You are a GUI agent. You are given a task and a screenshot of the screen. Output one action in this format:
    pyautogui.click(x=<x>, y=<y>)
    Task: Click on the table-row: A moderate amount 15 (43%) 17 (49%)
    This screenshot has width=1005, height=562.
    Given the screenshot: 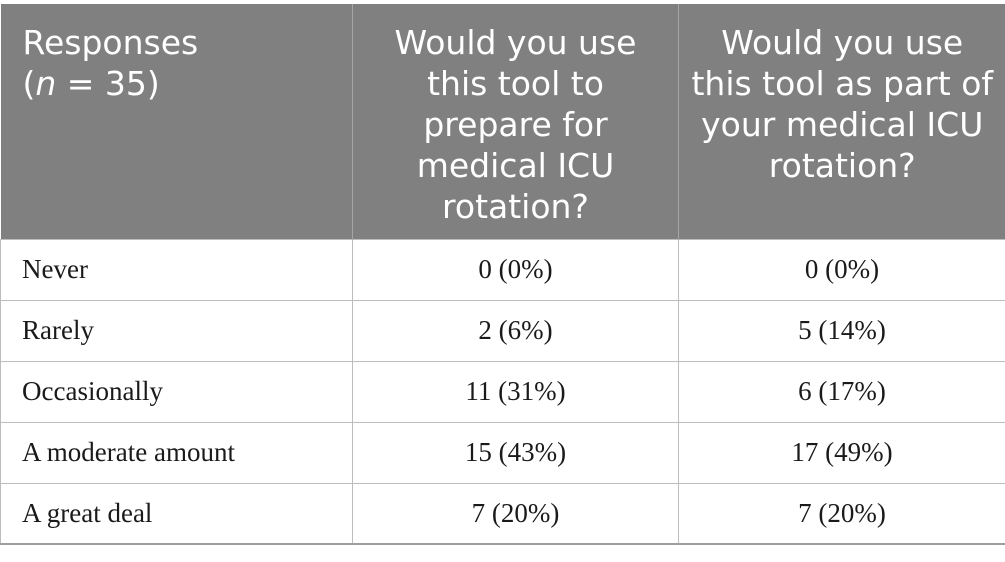 What is the action you would take?
    pyautogui.click(x=502, y=452)
    